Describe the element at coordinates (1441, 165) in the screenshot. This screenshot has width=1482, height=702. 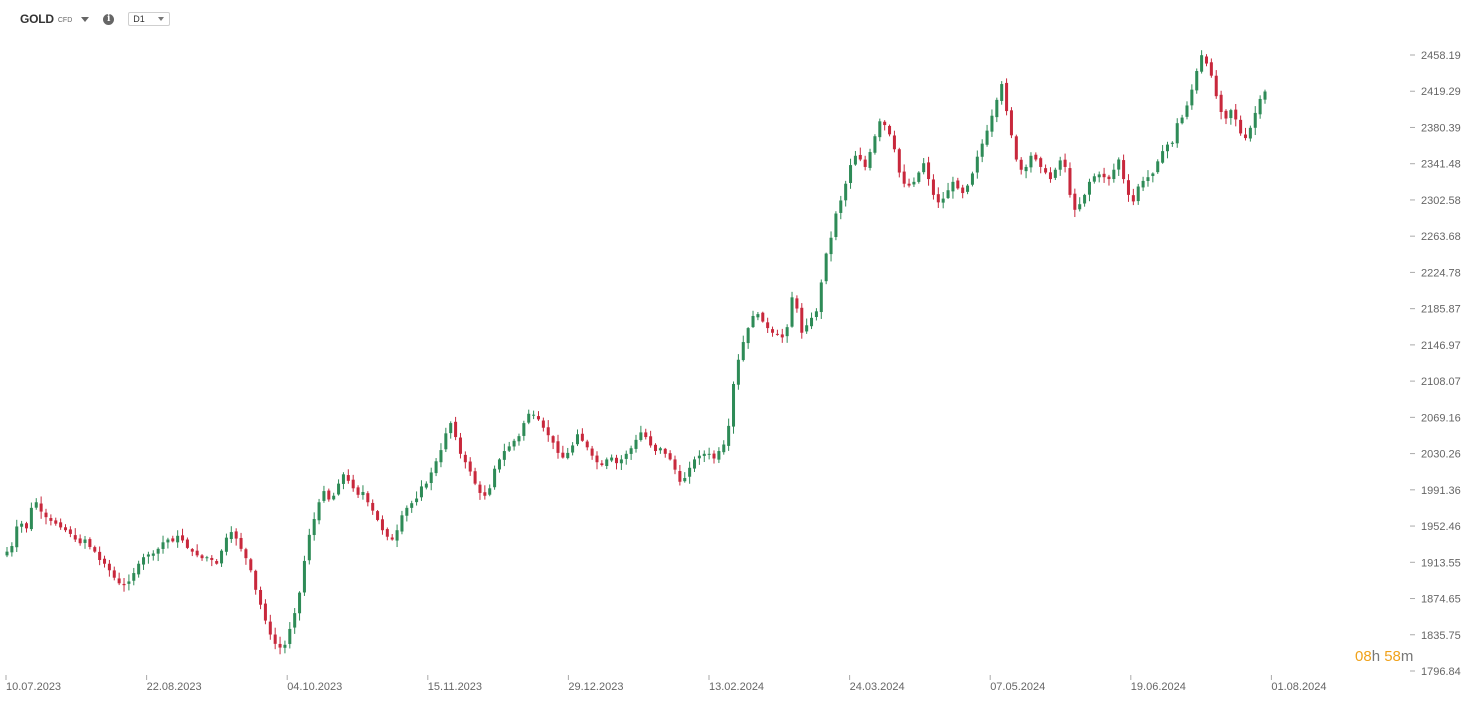
I see `price-tick-label: 2341.48` at that location.